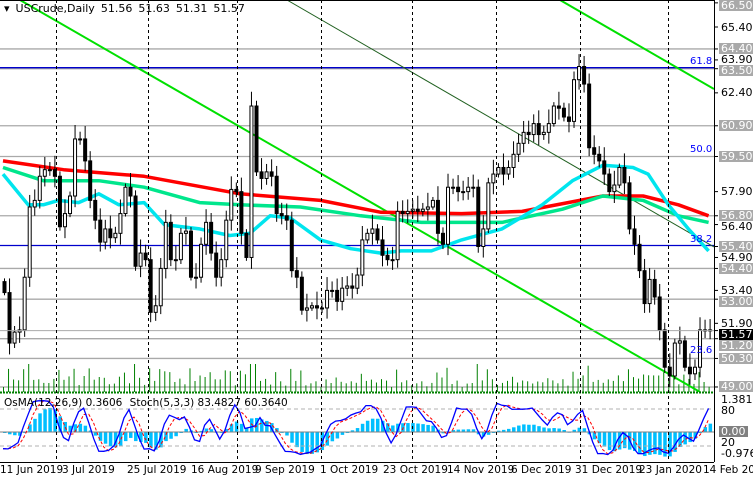 The image size is (753, 479). I want to click on date-label: 6 Dec 2019, so click(541, 470).